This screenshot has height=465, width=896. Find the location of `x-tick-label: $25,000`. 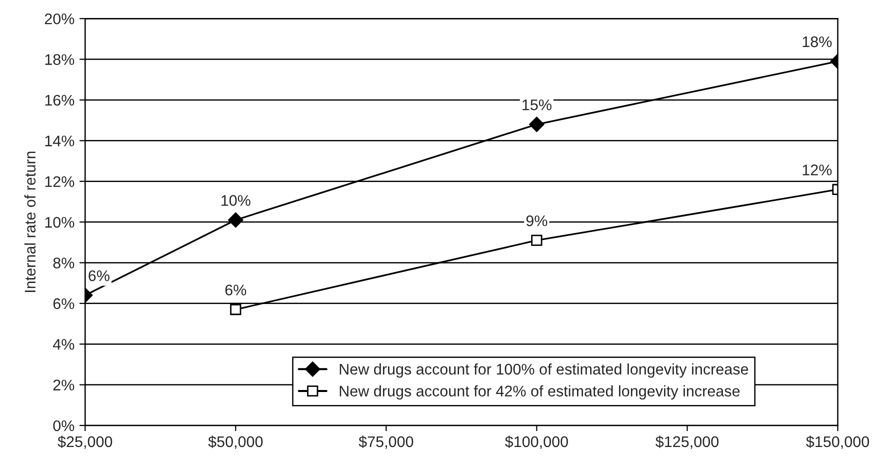

x-tick-label: $25,000 is located at coordinates (85, 442).